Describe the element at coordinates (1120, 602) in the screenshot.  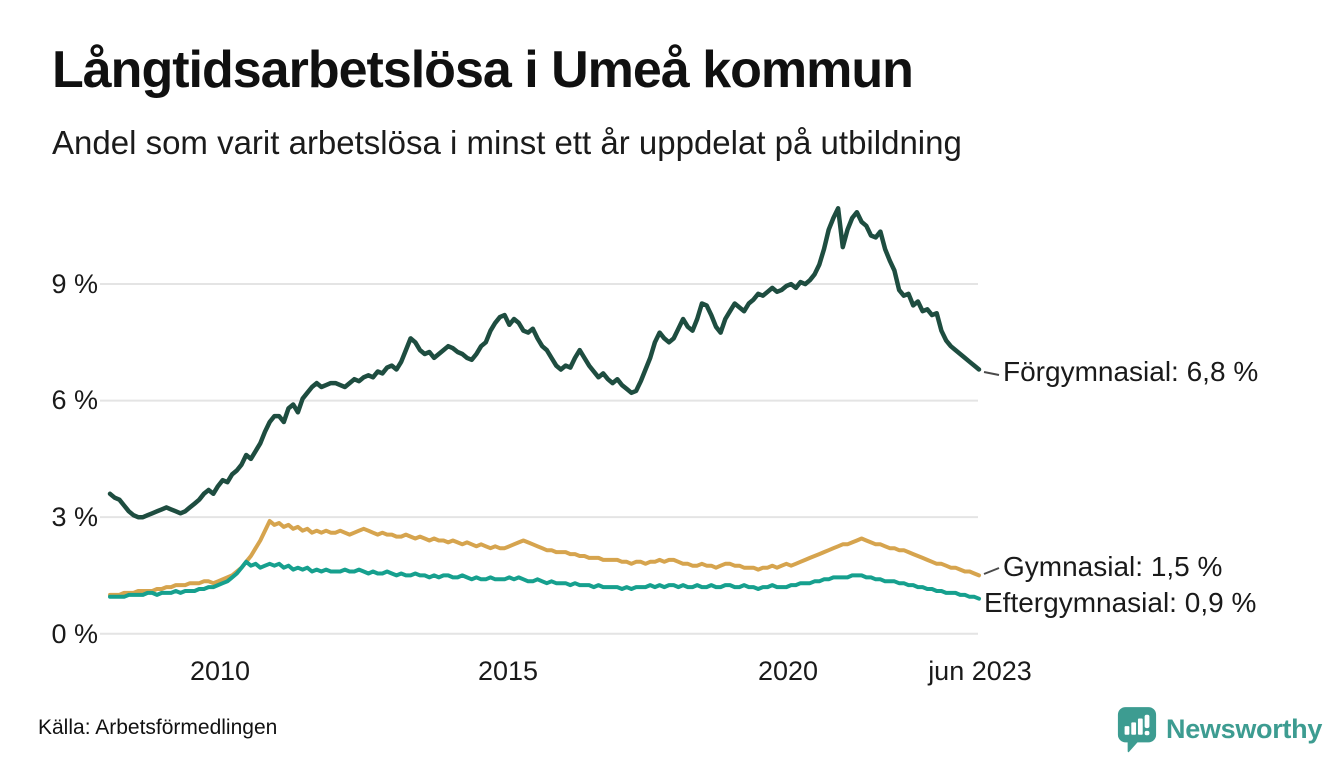
I see `series-end-label-eftergymnasial: Eftergymnasial: 0,9 %` at that location.